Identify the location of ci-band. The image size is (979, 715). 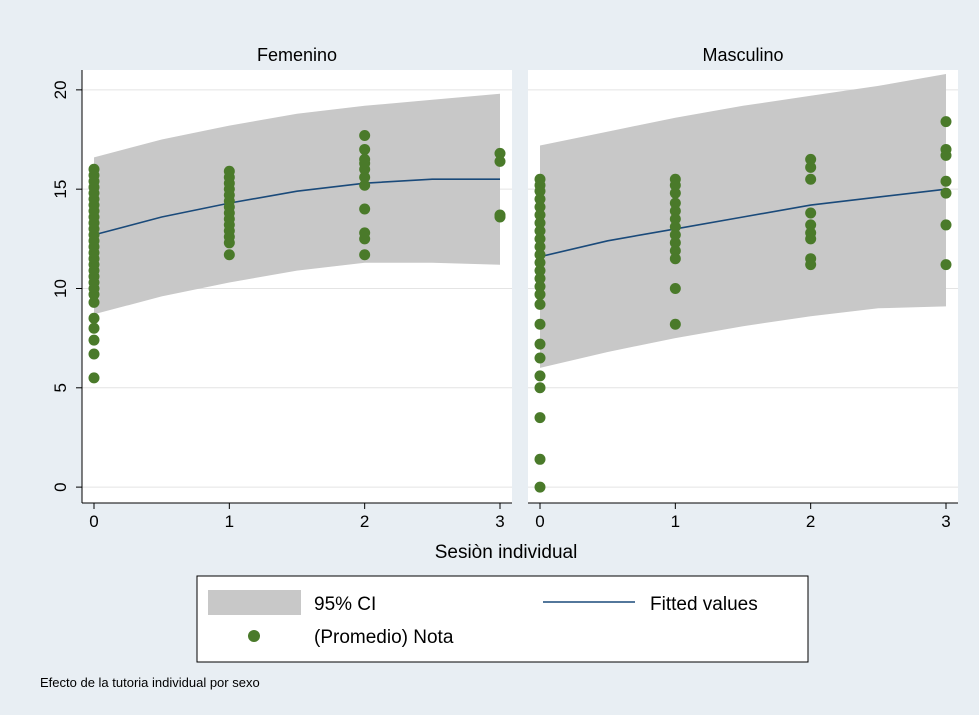
(297, 204).